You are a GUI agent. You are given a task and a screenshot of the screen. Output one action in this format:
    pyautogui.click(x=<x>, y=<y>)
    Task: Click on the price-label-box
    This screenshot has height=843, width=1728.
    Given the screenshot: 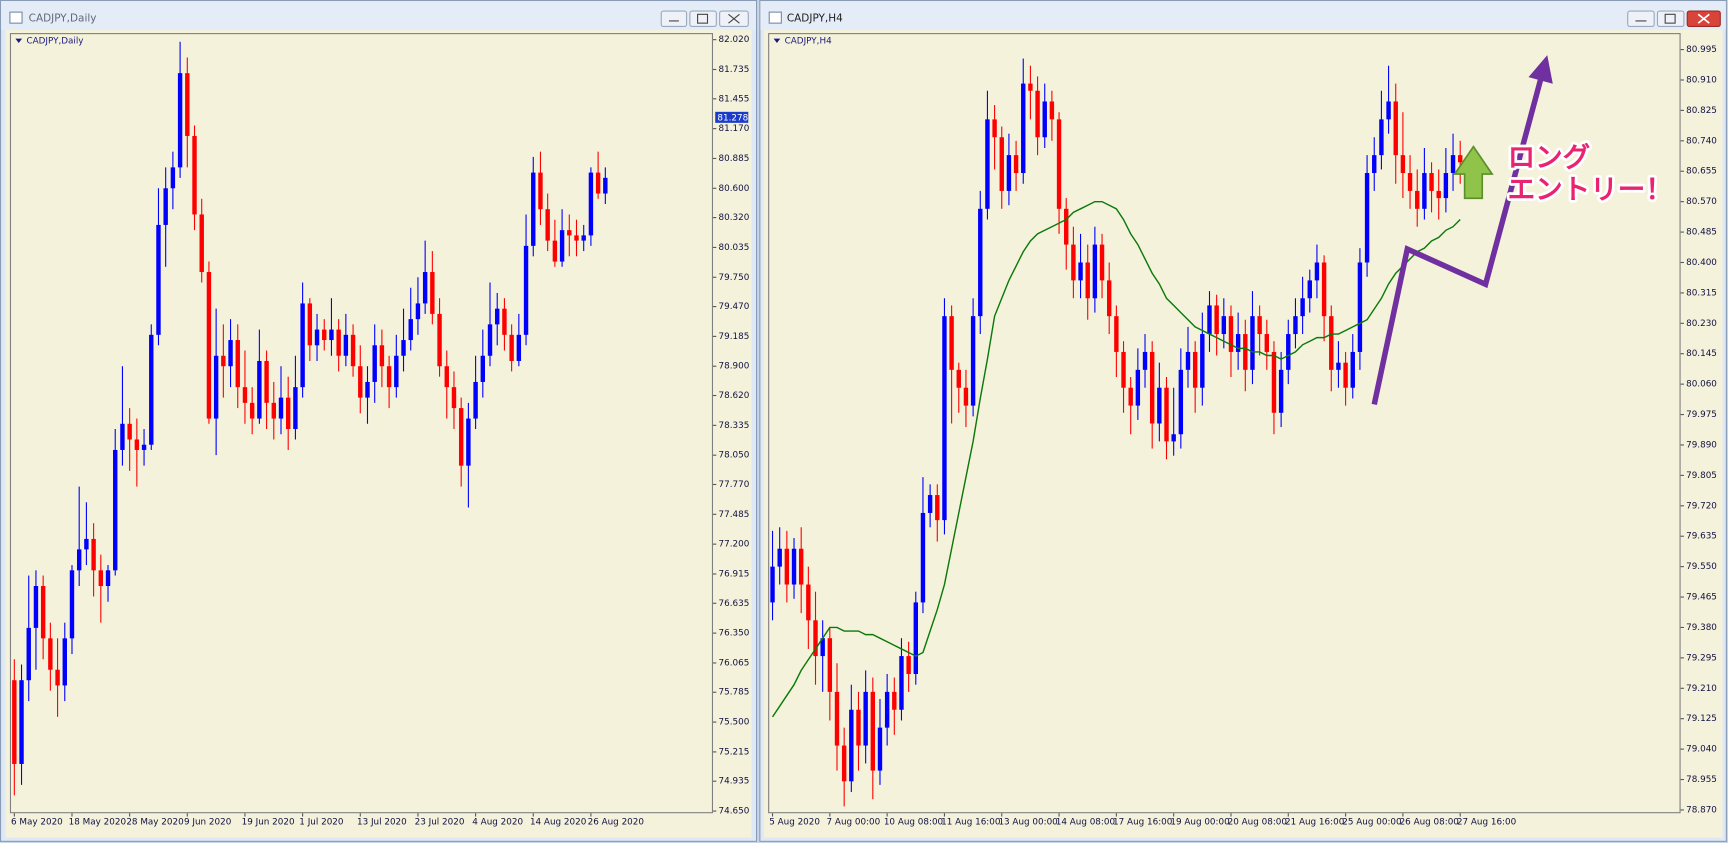 What is the action you would take?
    pyautogui.click(x=732, y=117)
    